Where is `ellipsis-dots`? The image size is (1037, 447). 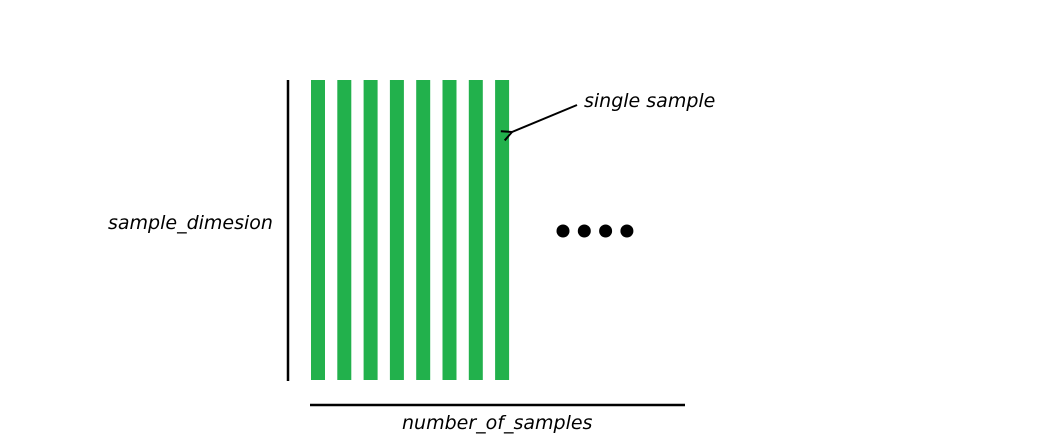 ellipsis-dots is located at coordinates (595, 231).